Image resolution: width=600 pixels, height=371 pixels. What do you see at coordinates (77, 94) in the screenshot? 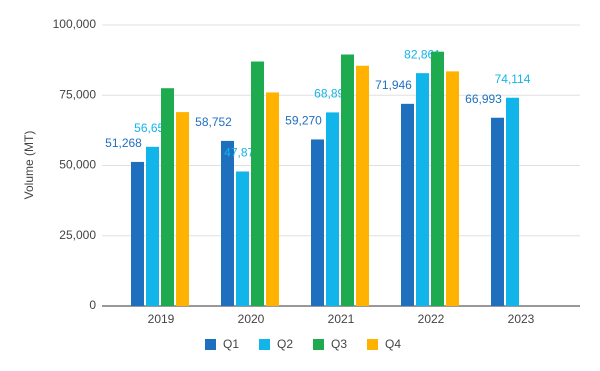
I see `y-tick-label: 75,000` at bounding box center [77, 94].